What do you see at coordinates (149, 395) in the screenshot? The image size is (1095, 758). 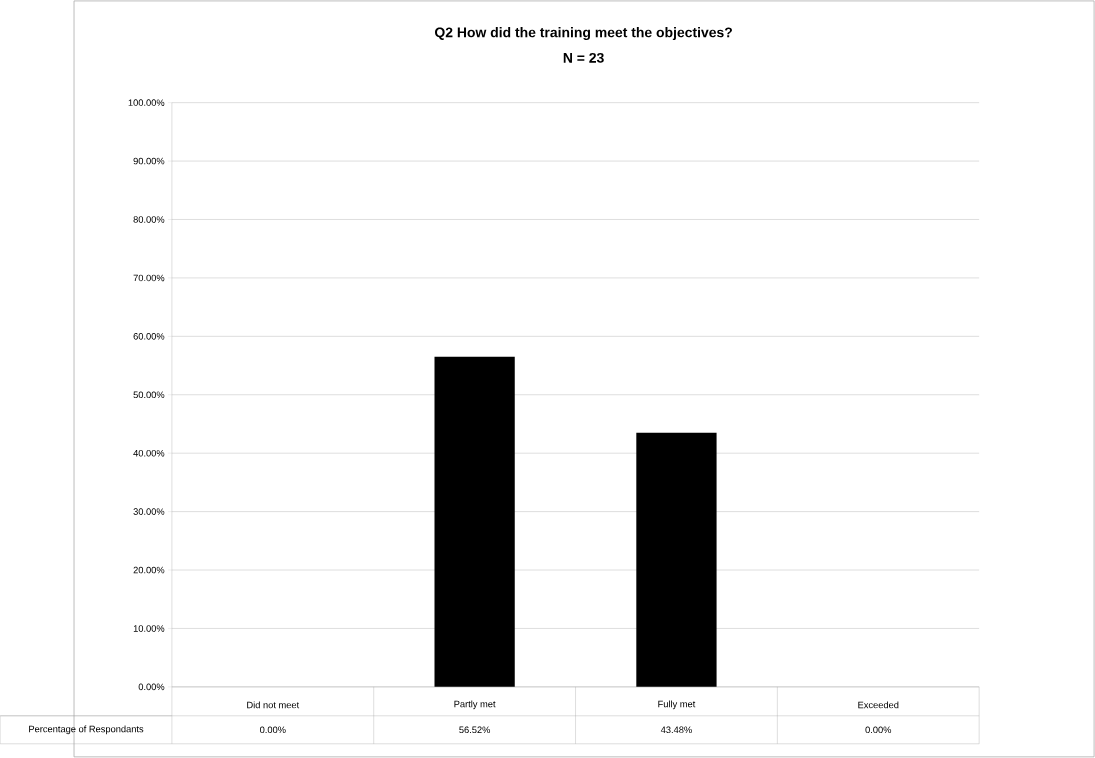 I see `y-tick-label: 50.00%` at bounding box center [149, 395].